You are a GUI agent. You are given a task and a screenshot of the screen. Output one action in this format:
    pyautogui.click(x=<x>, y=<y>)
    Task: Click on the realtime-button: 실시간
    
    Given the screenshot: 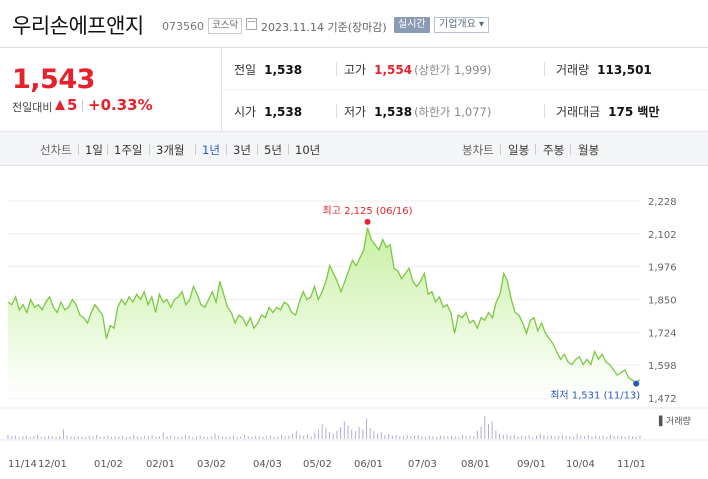 What is the action you would take?
    pyautogui.click(x=412, y=25)
    